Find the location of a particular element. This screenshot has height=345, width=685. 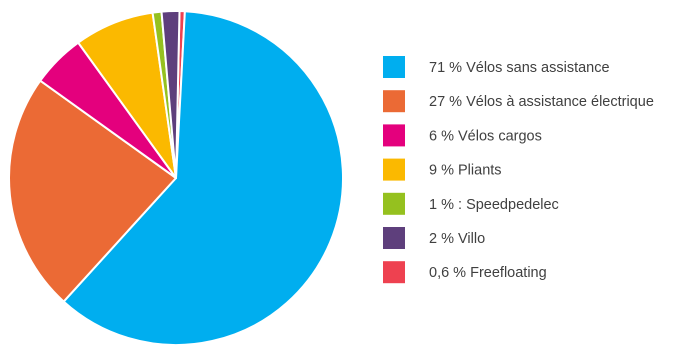

legend-item: 2 % Villo is located at coordinates (434, 238).